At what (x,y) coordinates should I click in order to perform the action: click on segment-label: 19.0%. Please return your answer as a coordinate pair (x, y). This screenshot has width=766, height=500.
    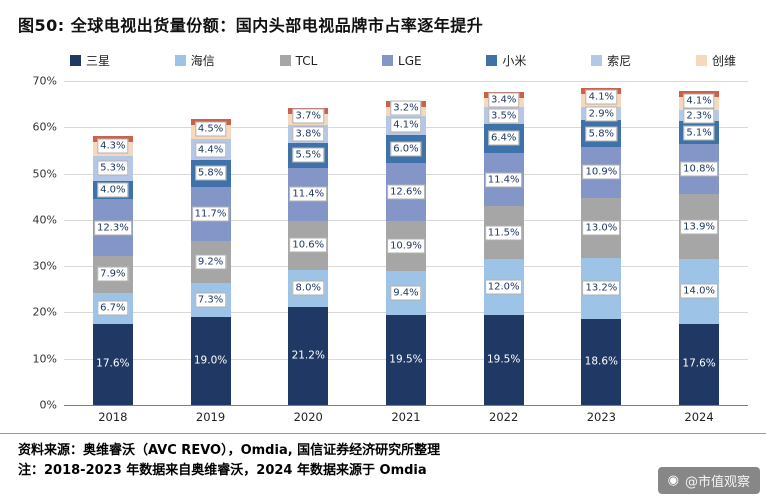
    Looking at the image, I should click on (210, 360).